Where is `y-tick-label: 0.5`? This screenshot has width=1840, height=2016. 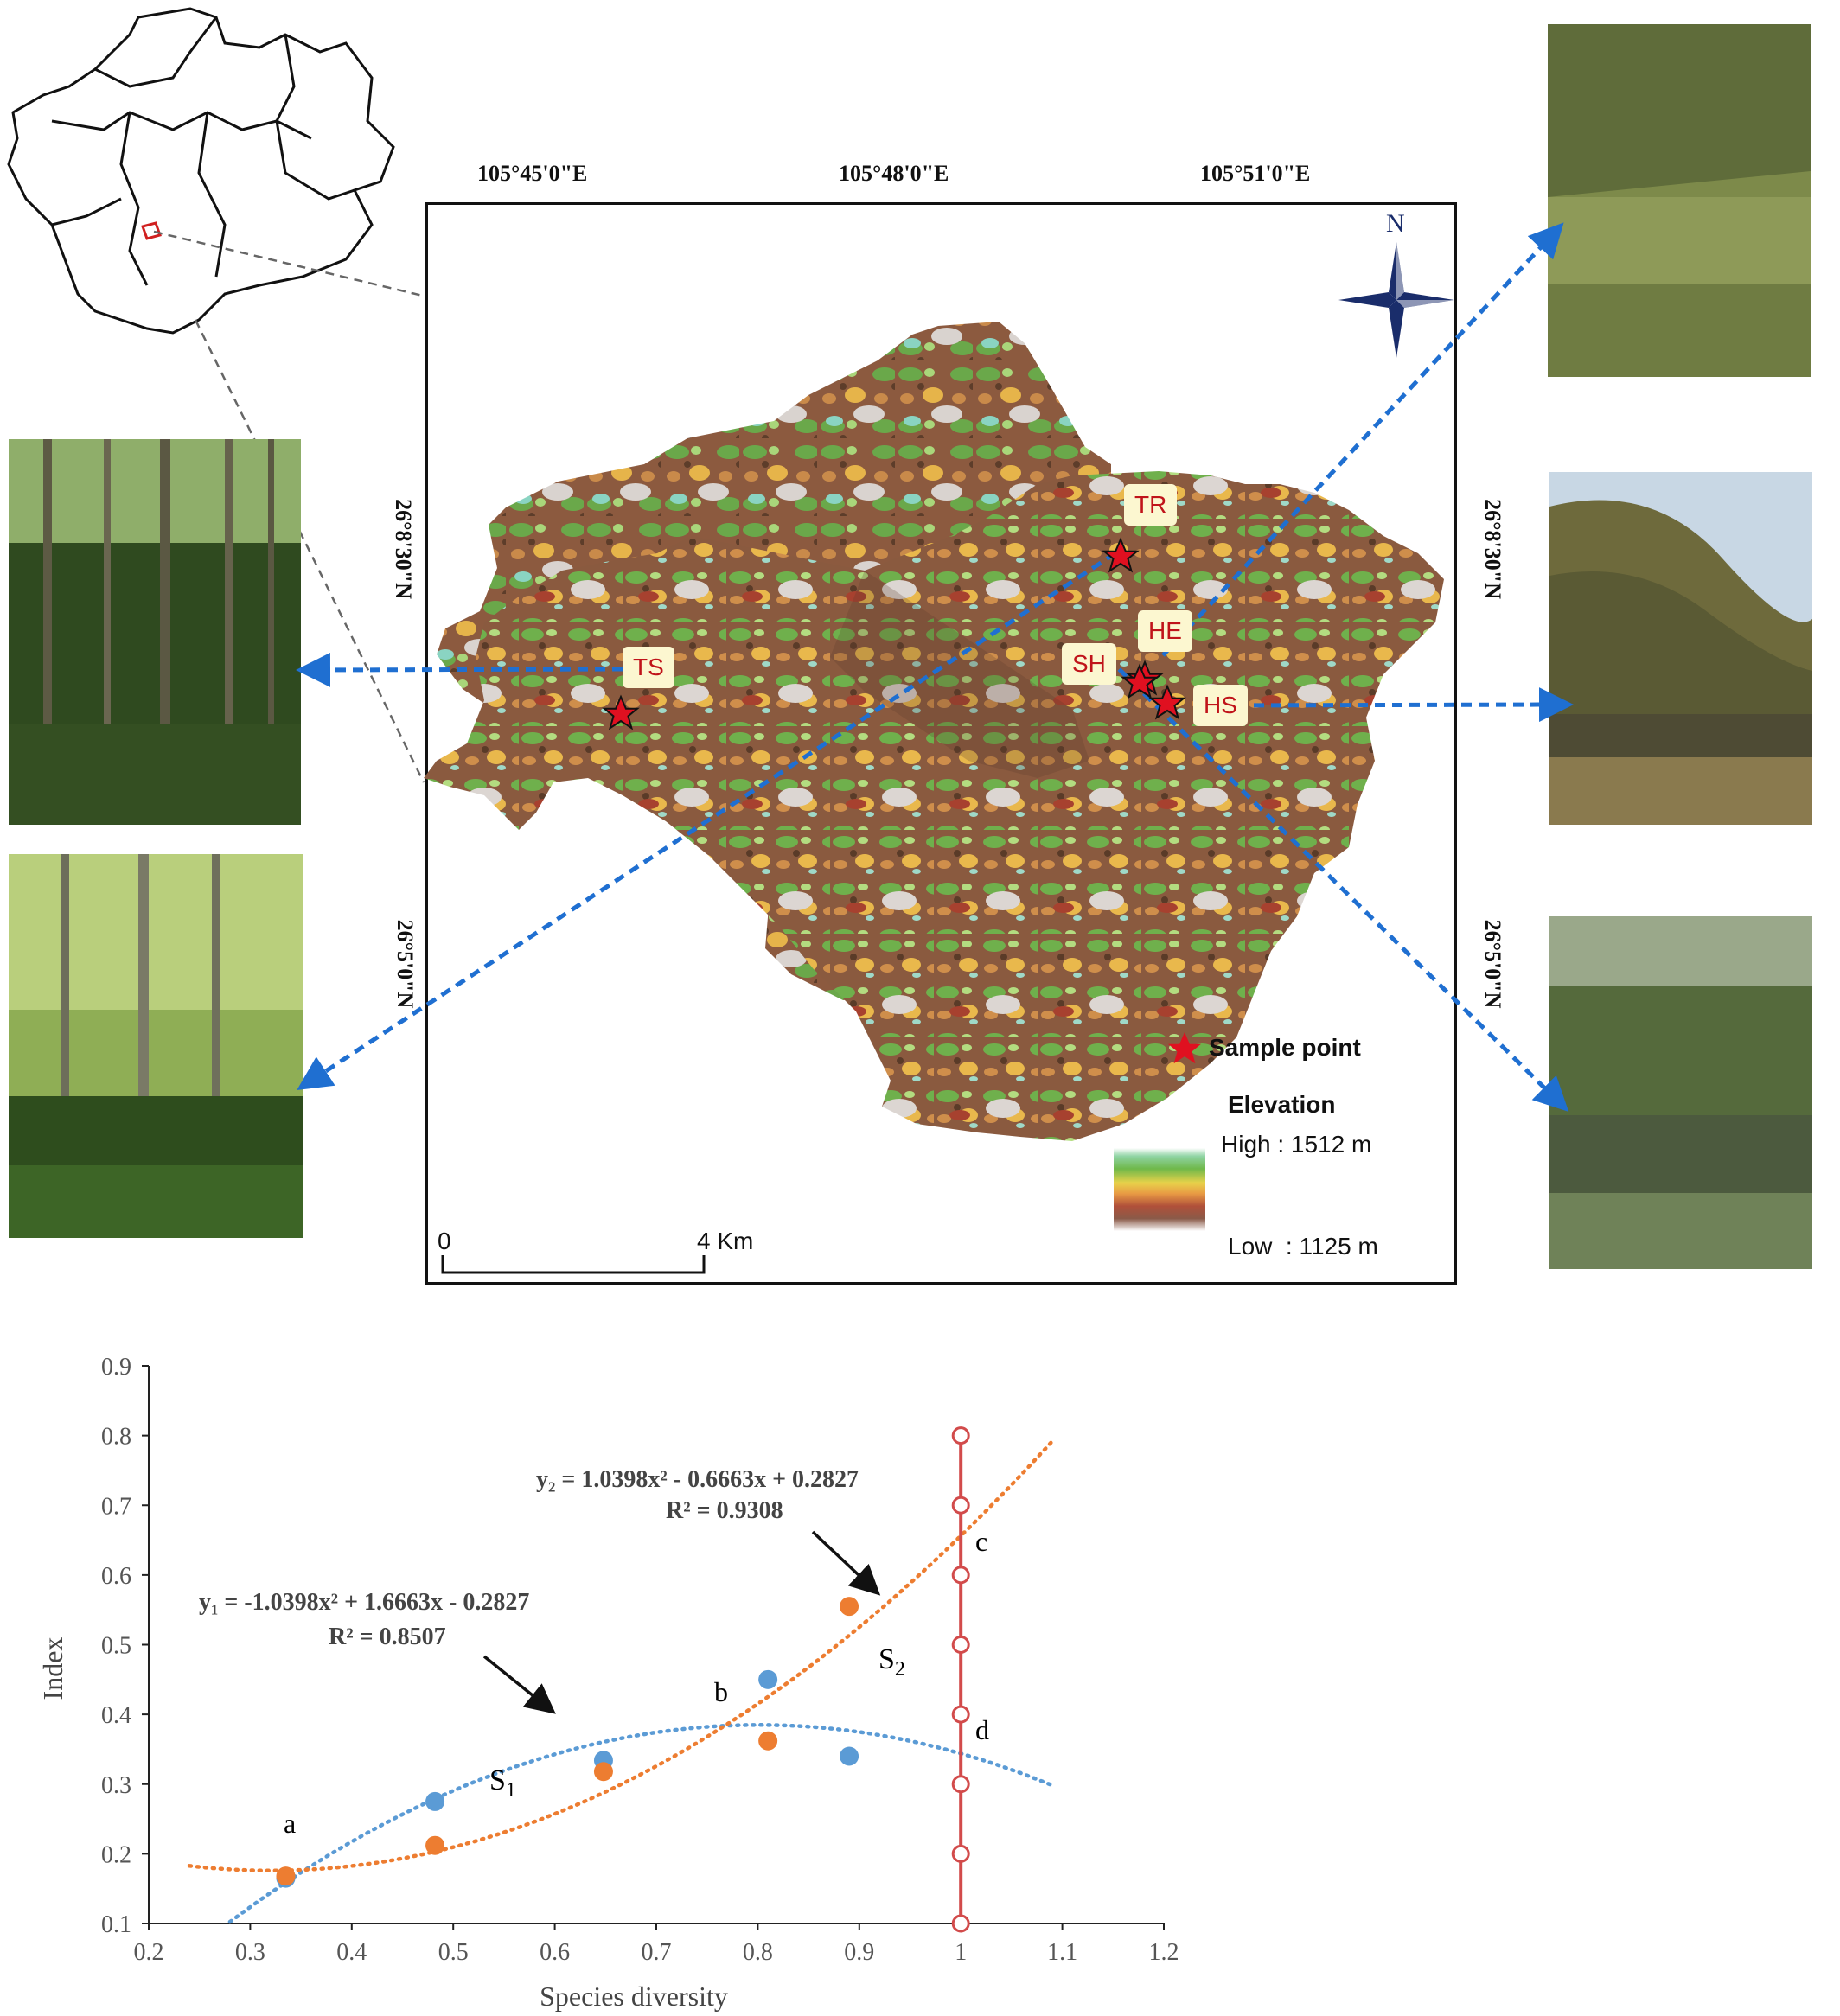 y-tick-label: 0.5 is located at coordinates (116, 1646).